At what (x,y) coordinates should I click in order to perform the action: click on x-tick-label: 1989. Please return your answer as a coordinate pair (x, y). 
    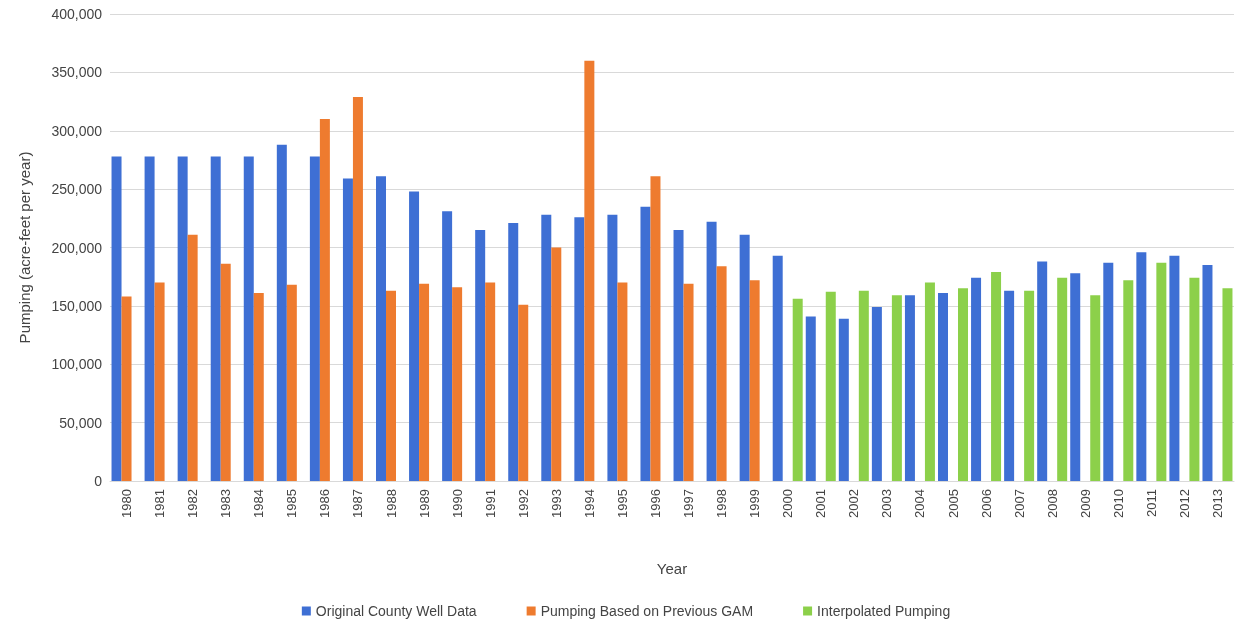
    Looking at the image, I should click on (424, 503).